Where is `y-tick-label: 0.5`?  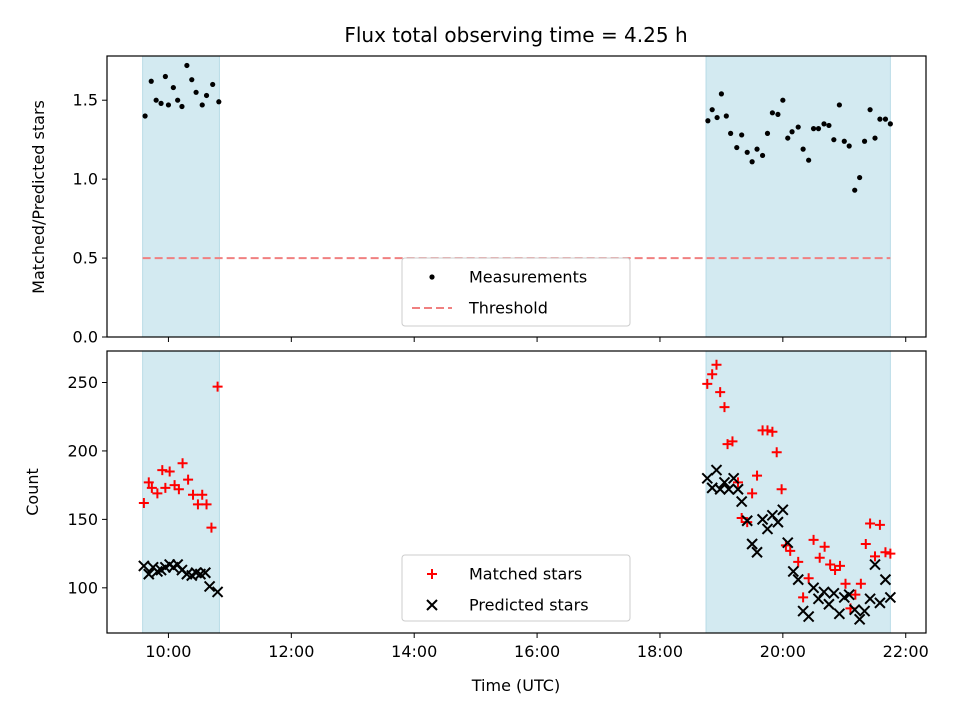
y-tick-label: 0.5 is located at coordinates (85, 258).